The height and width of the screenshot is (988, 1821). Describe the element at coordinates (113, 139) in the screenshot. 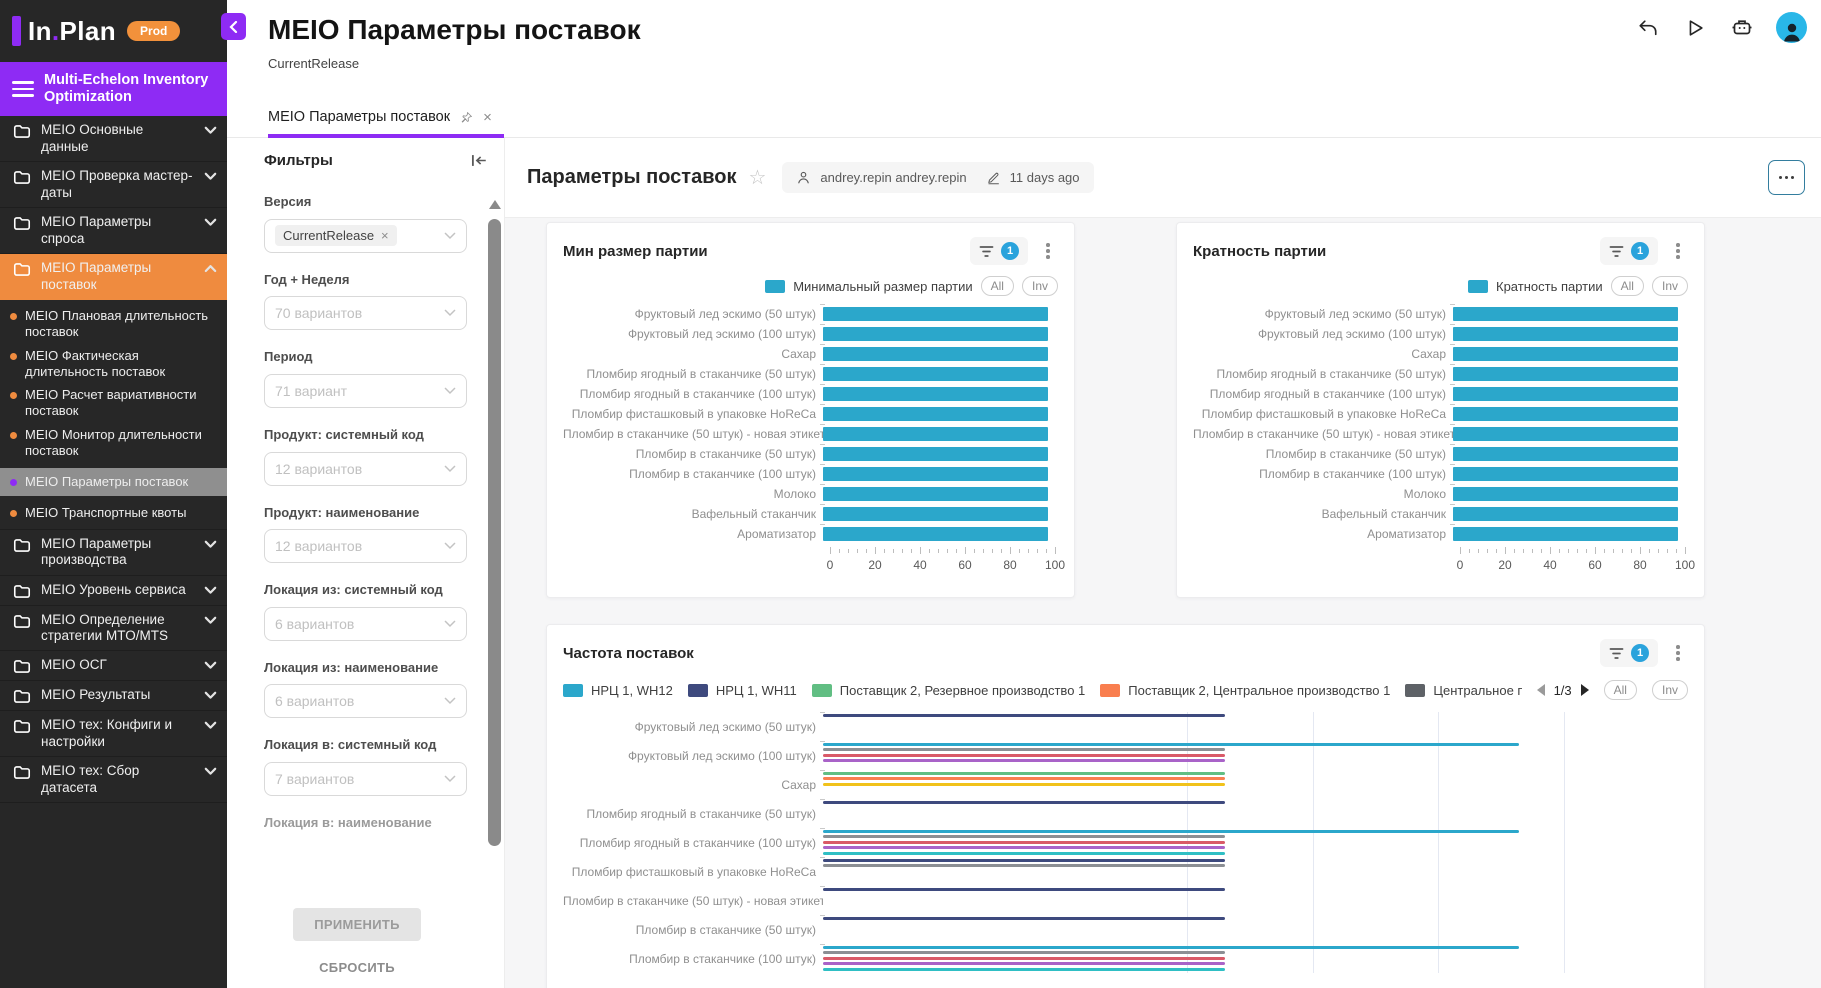

I see `sidebar-item: MEIO Основные данные` at that location.